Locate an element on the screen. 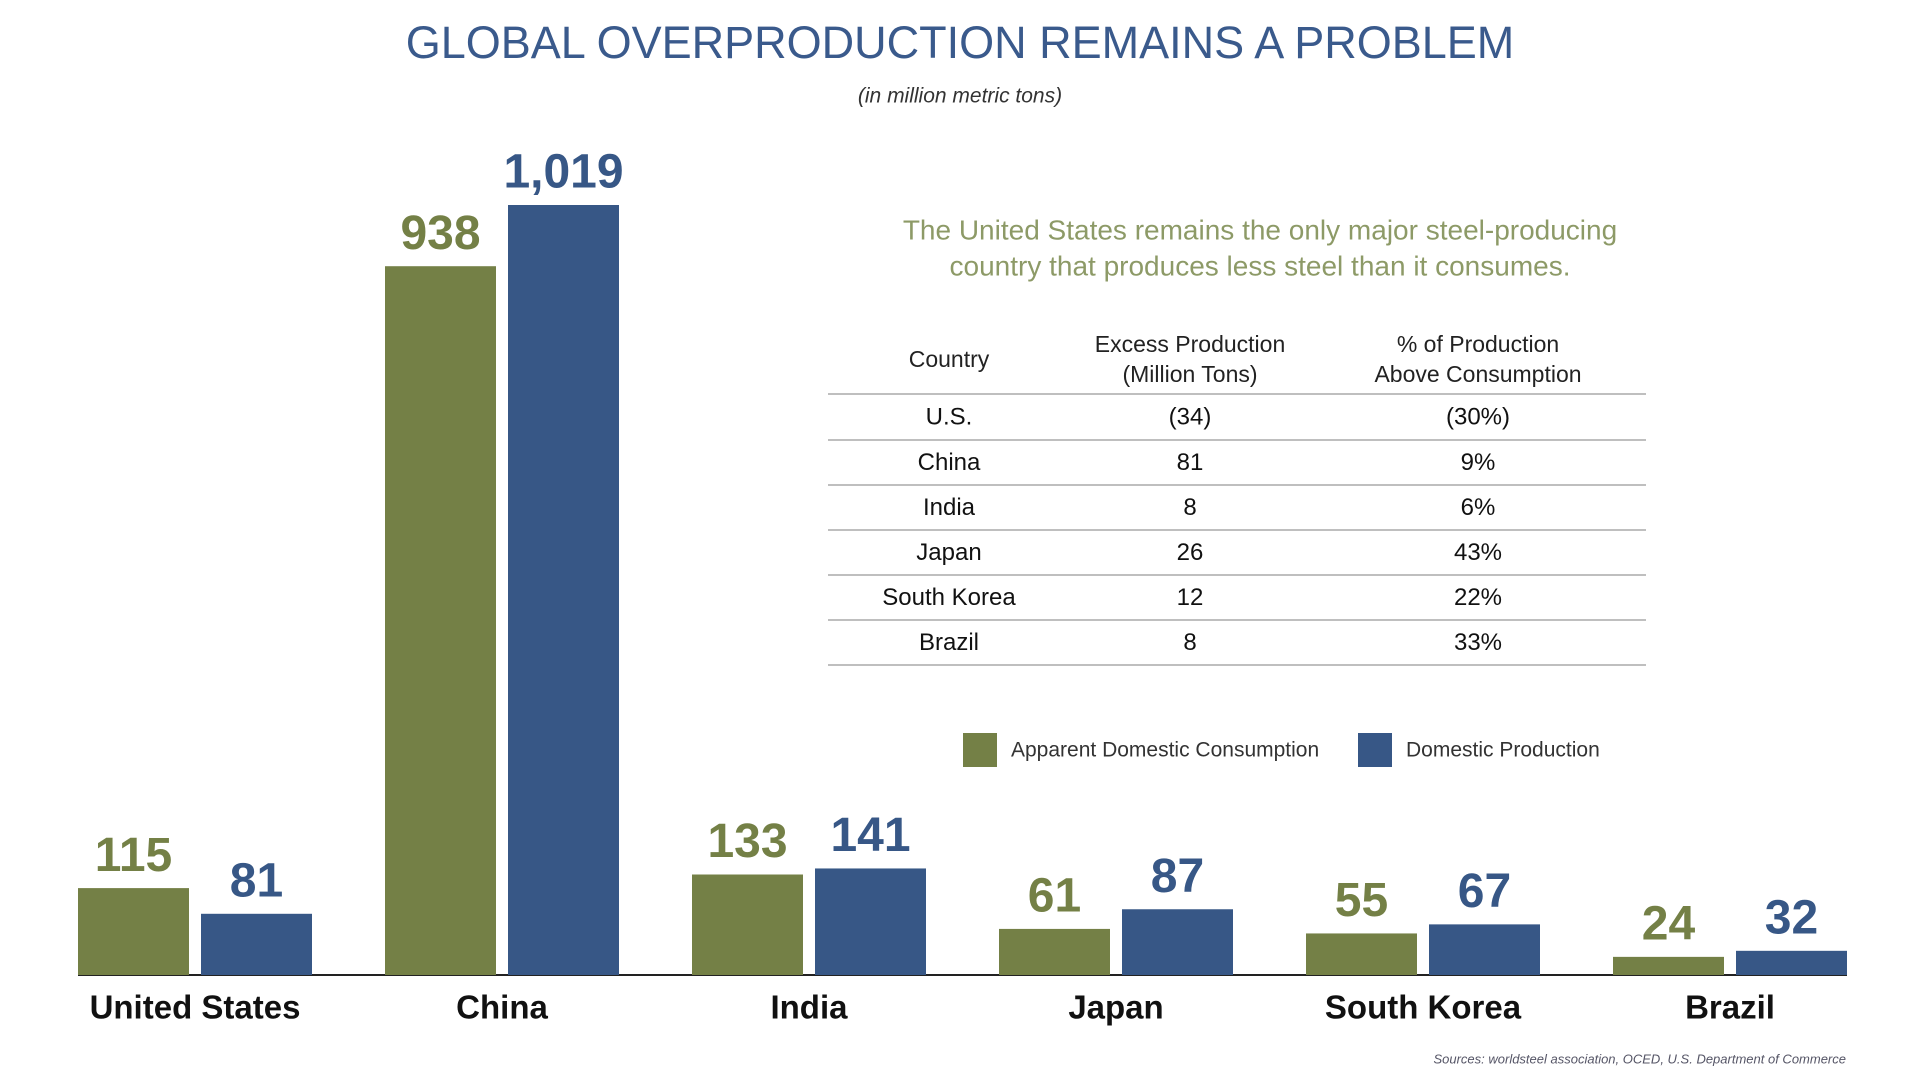  x-tick-label: Japan is located at coordinates (1115, 1007).